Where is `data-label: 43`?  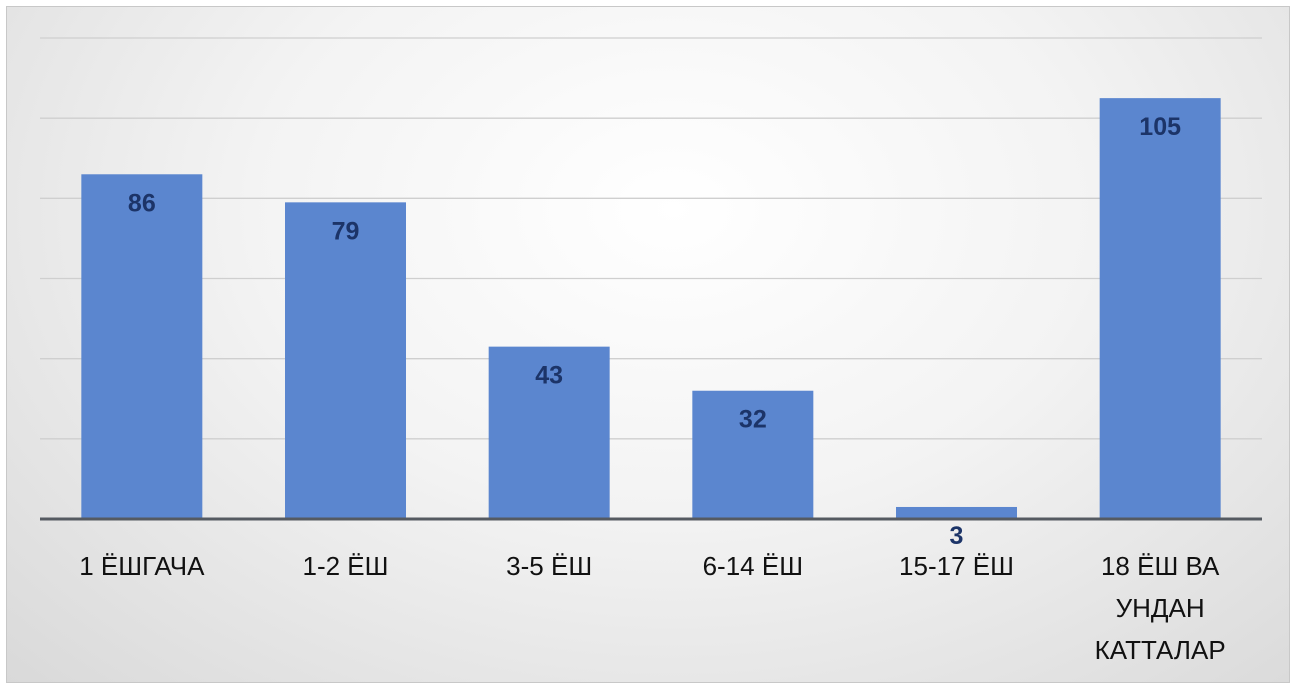 data-label: 43 is located at coordinates (549, 376).